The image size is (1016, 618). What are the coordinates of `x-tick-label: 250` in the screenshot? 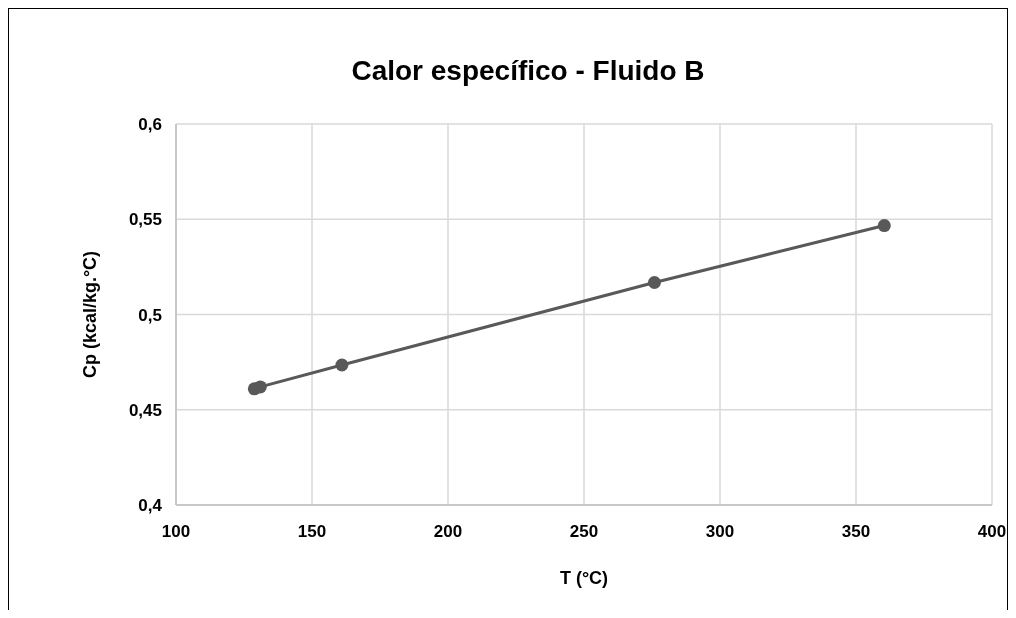 It's located at (584, 531).